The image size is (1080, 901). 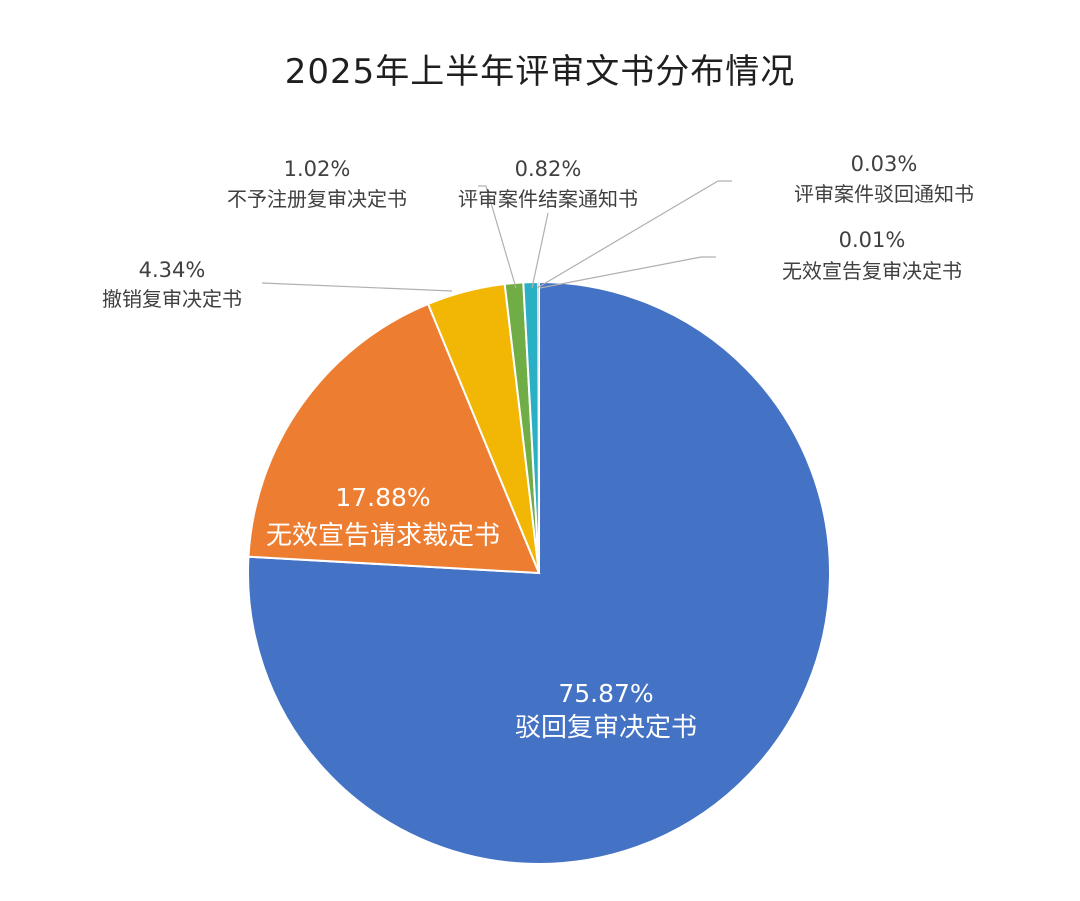 What do you see at coordinates (172, 299) in the screenshot?
I see `slice-category-label: 撤销复审决定书` at bounding box center [172, 299].